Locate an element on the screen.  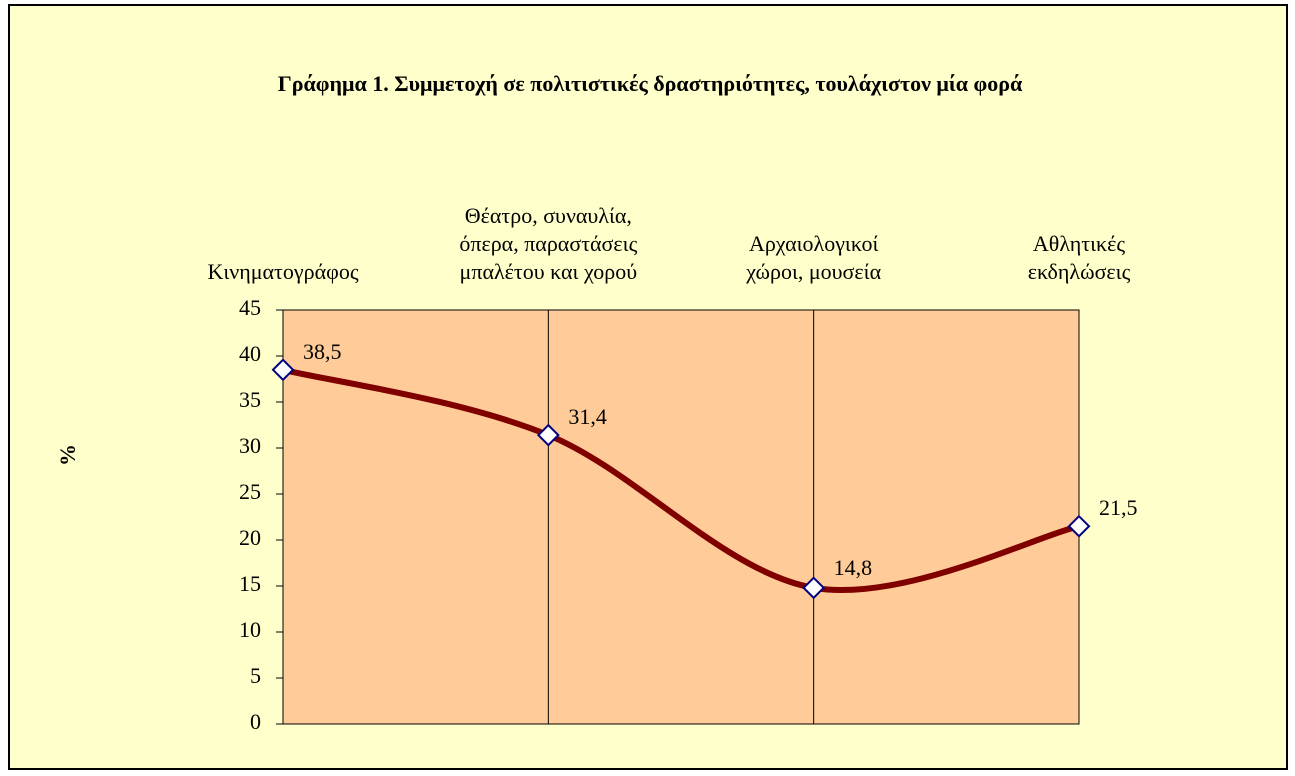
y-tick-label: 10 is located at coordinates (250, 629).